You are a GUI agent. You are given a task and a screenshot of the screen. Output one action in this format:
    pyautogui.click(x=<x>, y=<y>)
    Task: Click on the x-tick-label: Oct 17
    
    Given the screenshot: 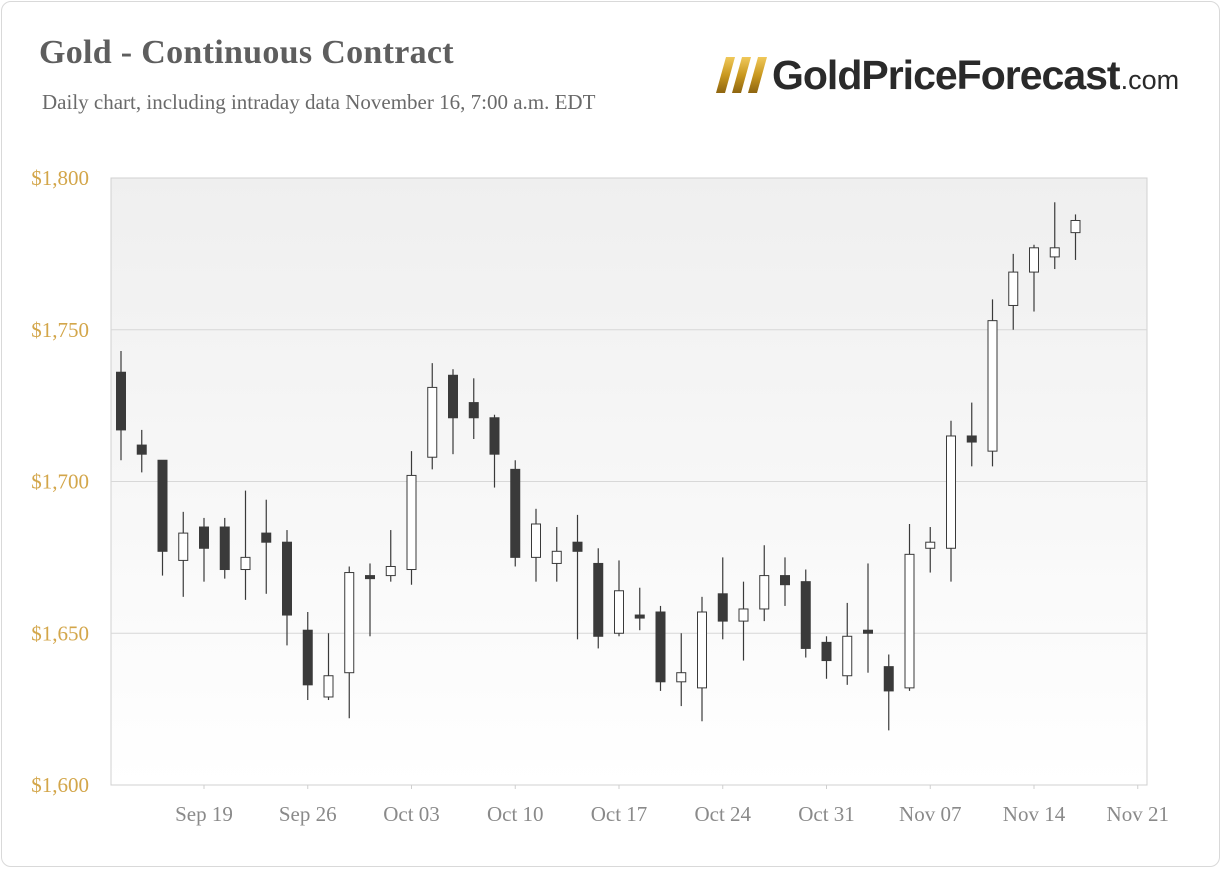 What is the action you would take?
    pyautogui.click(x=619, y=814)
    